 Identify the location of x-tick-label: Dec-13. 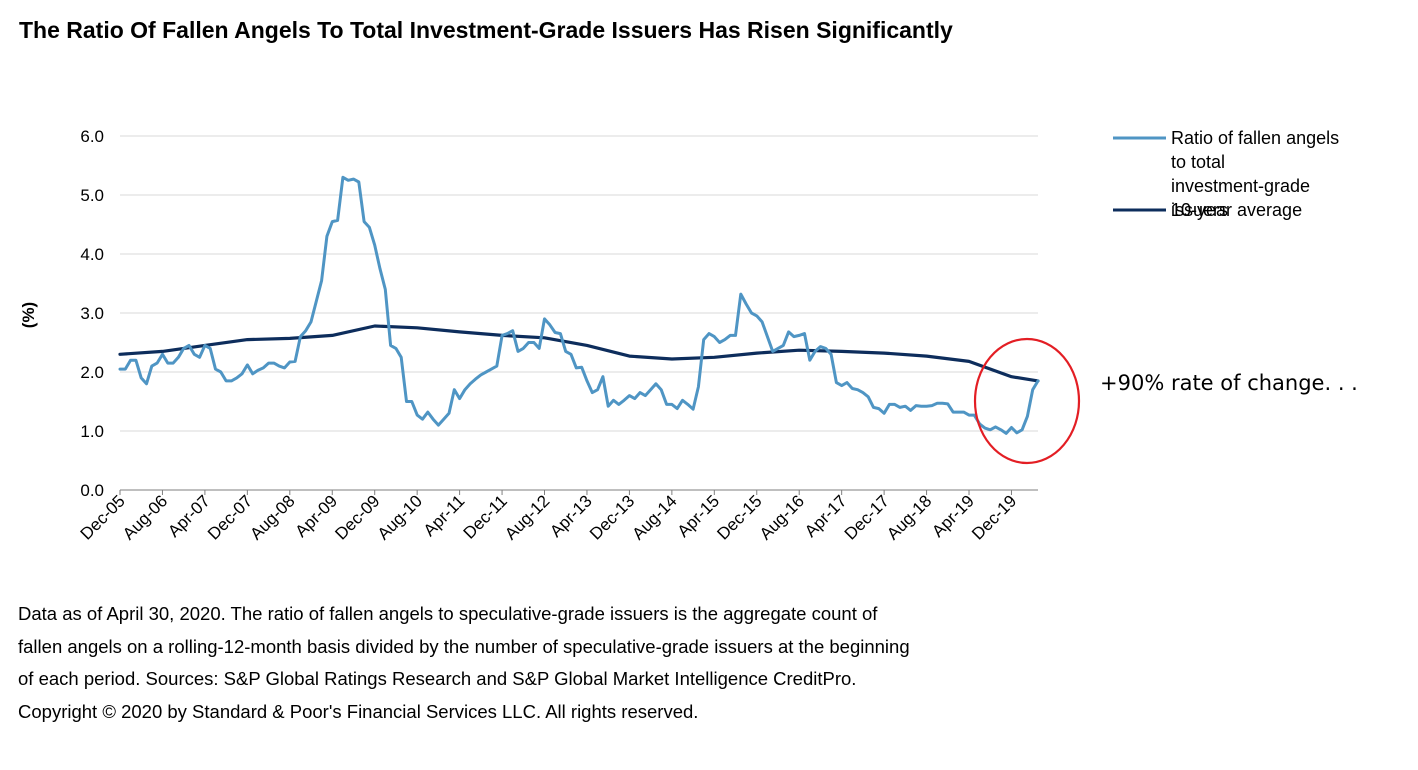
(612, 517).